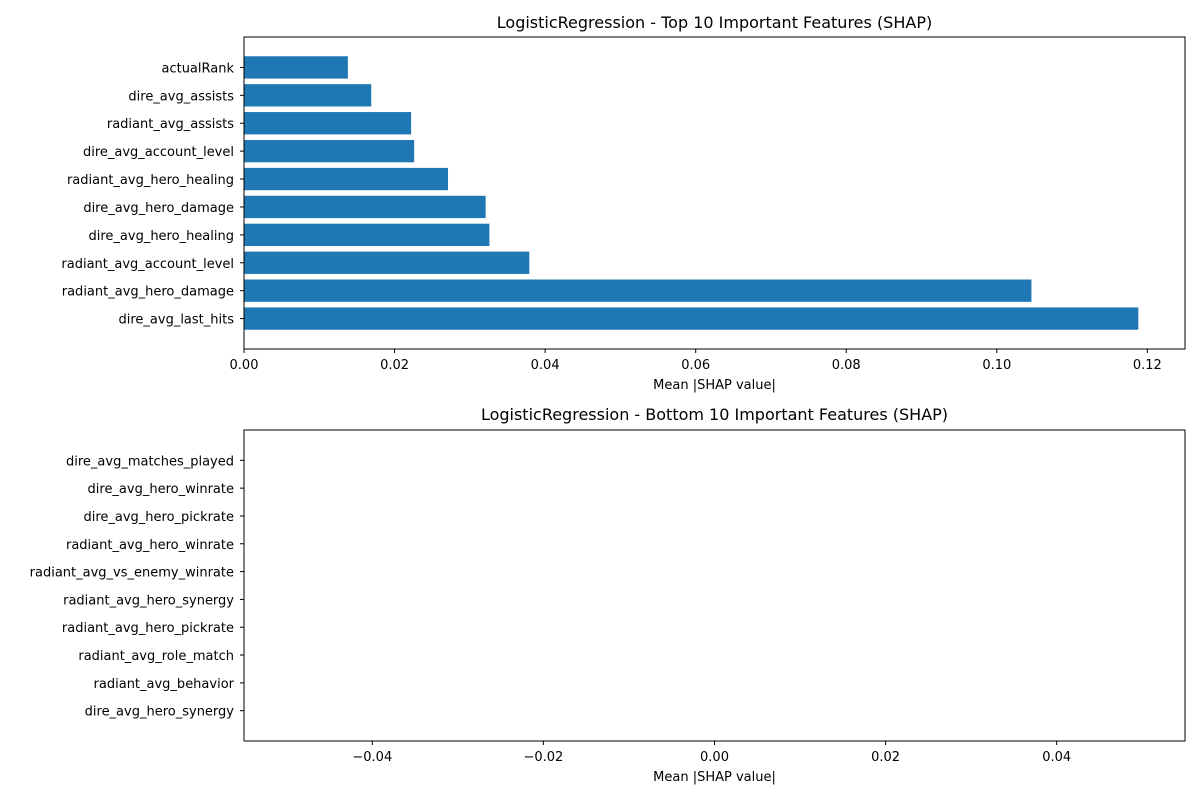  Describe the element at coordinates (846, 365) in the screenshot. I see `x-tick-label: 0.08` at that location.